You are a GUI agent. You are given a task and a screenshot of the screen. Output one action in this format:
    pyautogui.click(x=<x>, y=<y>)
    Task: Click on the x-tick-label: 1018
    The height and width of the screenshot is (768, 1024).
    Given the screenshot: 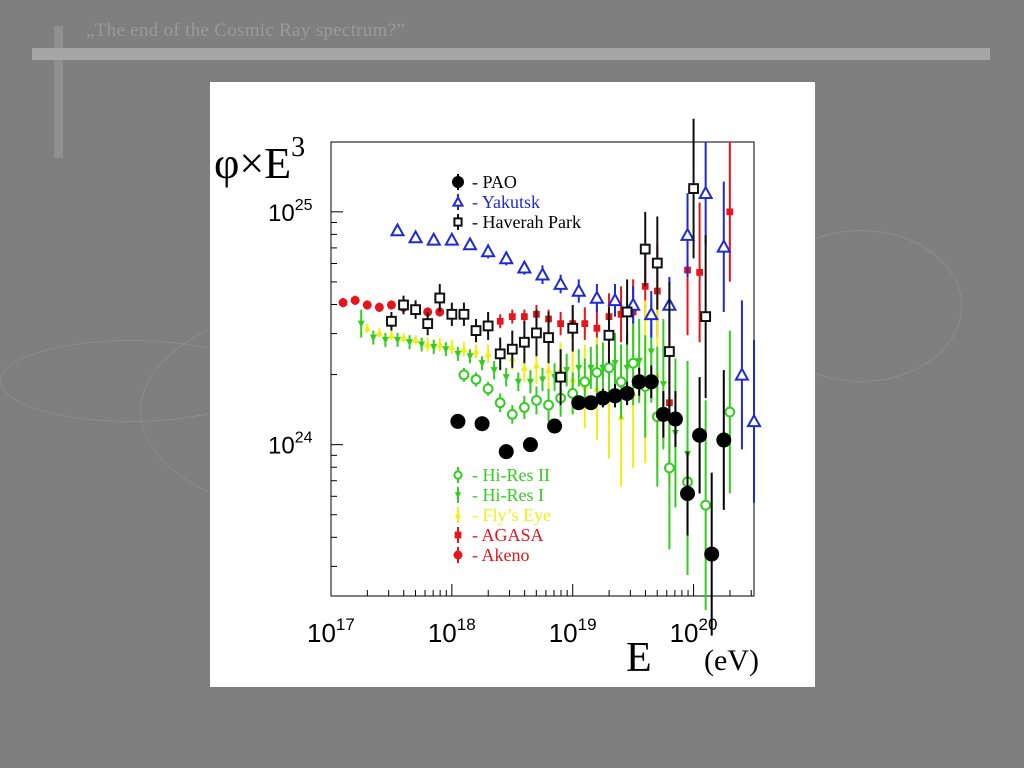 What is the action you would take?
    pyautogui.click(x=452, y=631)
    